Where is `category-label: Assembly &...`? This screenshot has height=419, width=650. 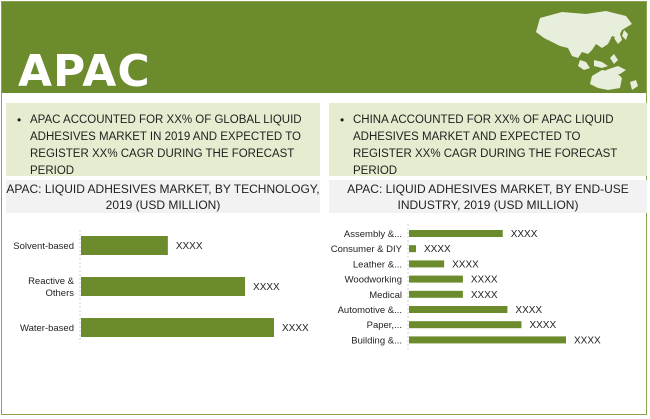
category-label: Assembly &... is located at coordinates (373, 234).